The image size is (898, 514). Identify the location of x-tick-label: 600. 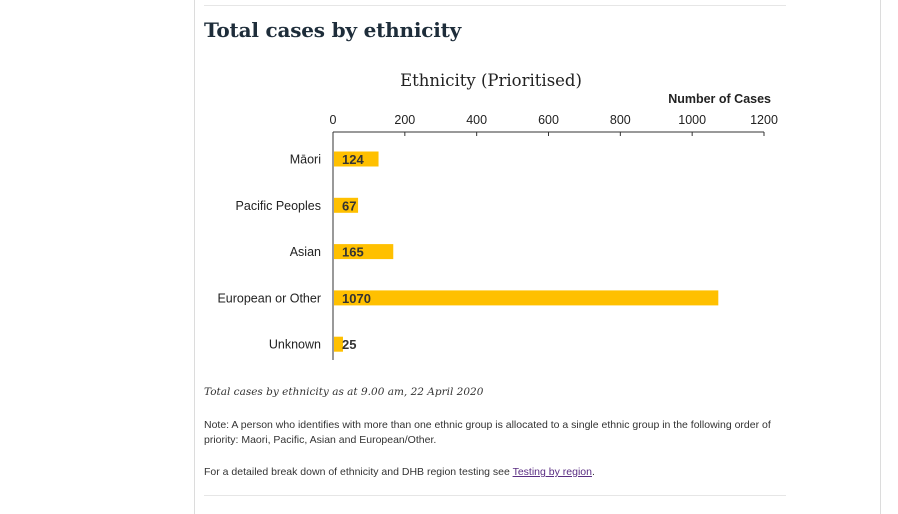
(548, 120).